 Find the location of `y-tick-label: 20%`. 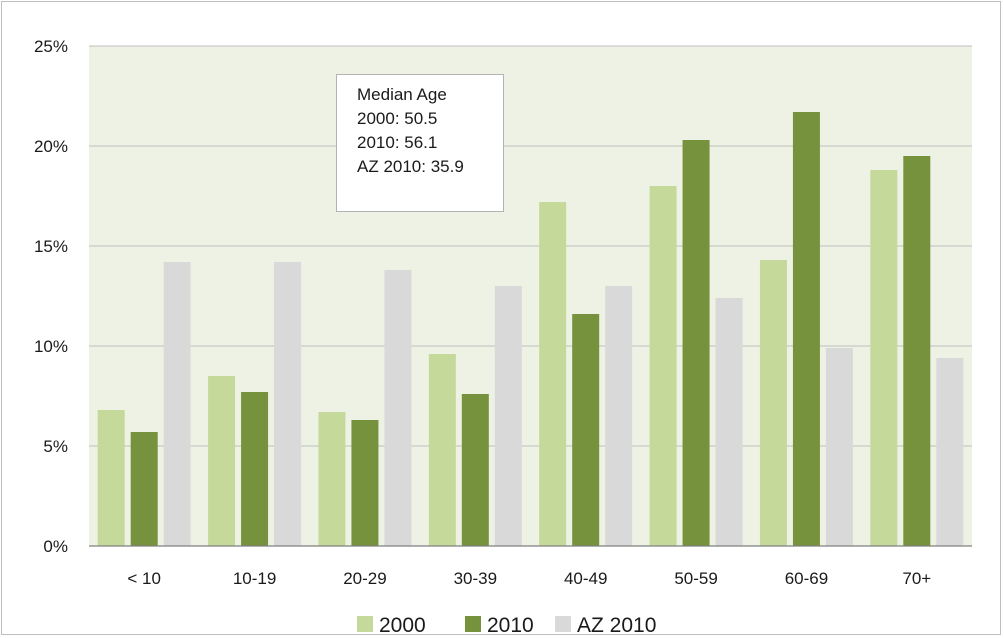

y-tick-label: 20% is located at coordinates (51, 146).